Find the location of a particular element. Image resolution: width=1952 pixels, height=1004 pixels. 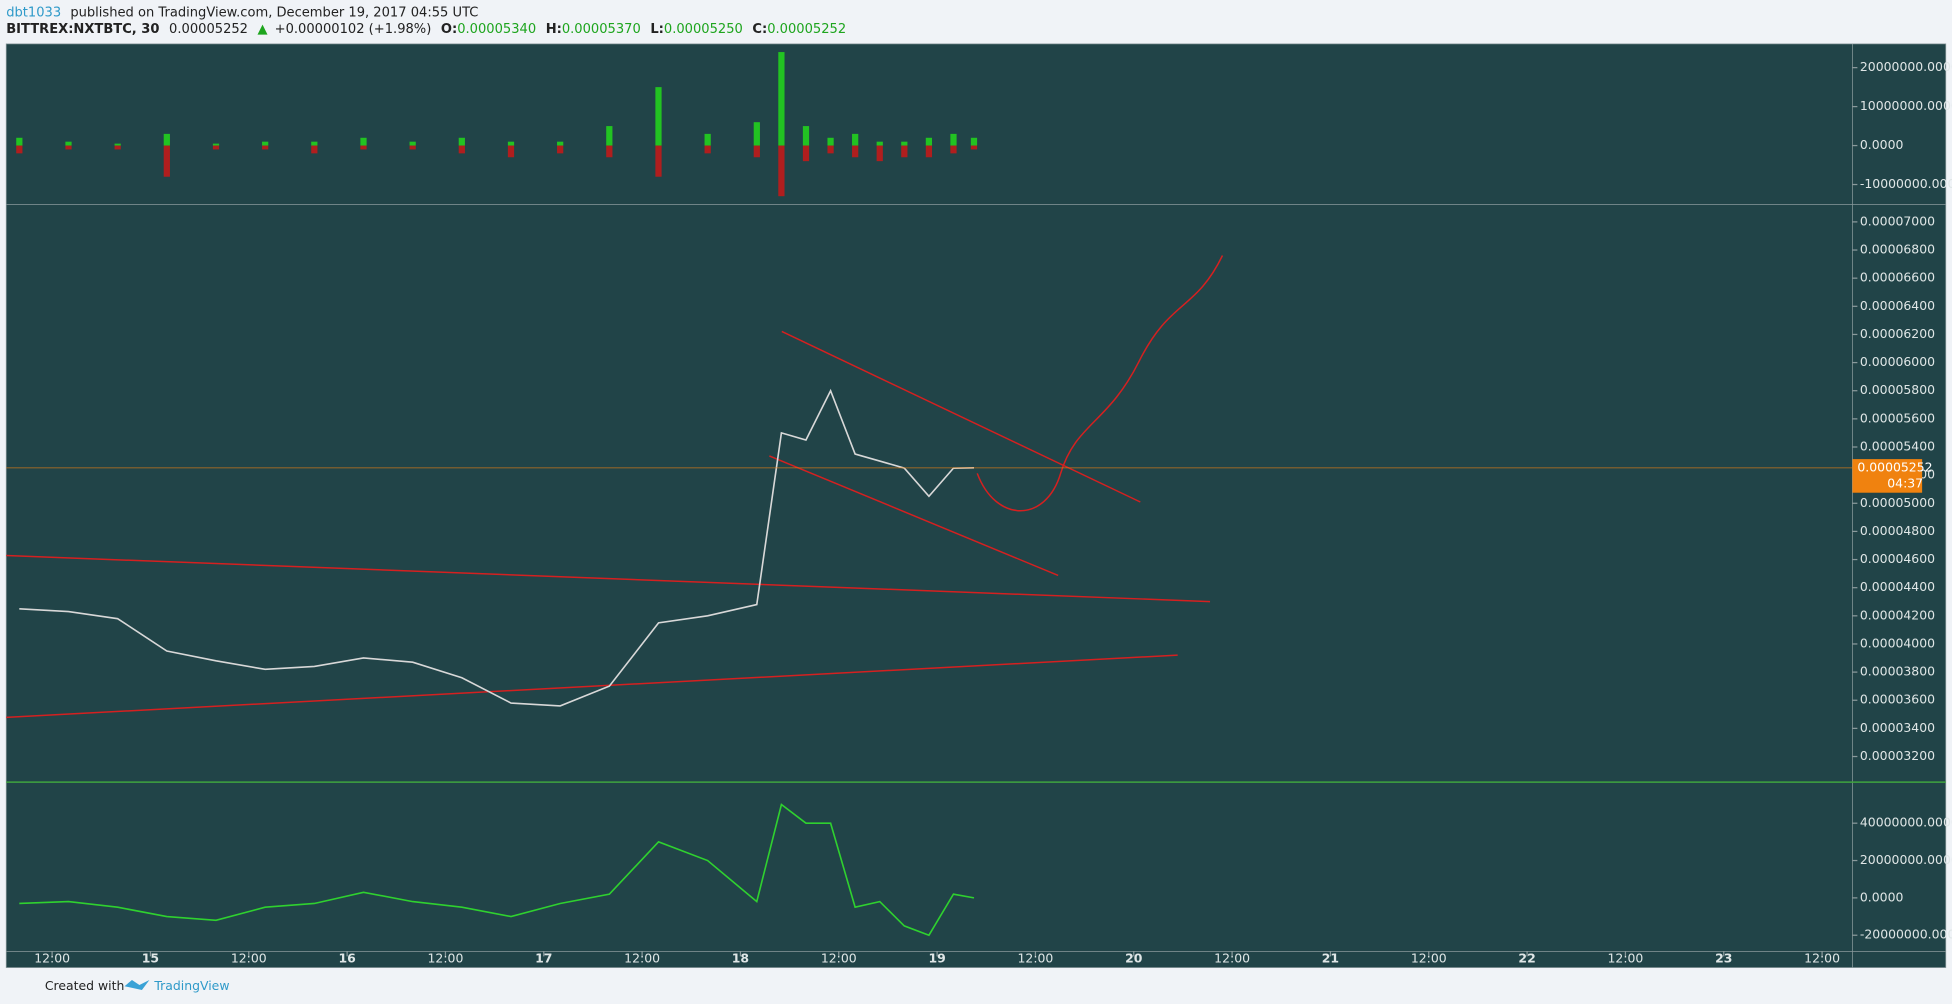

symbol: BITTREX:NXTBTC, 30 is located at coordinates (82, 28).